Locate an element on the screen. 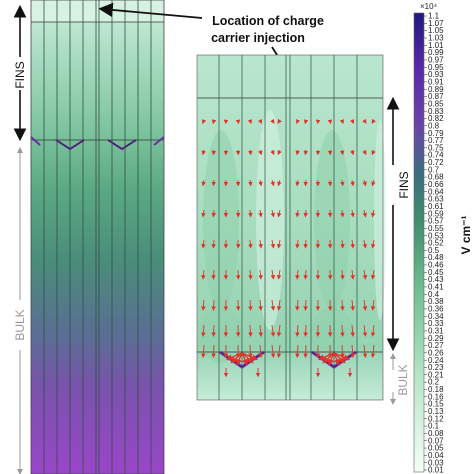  annotation-line-2: carrier injection is located at coordinates (258, 38).